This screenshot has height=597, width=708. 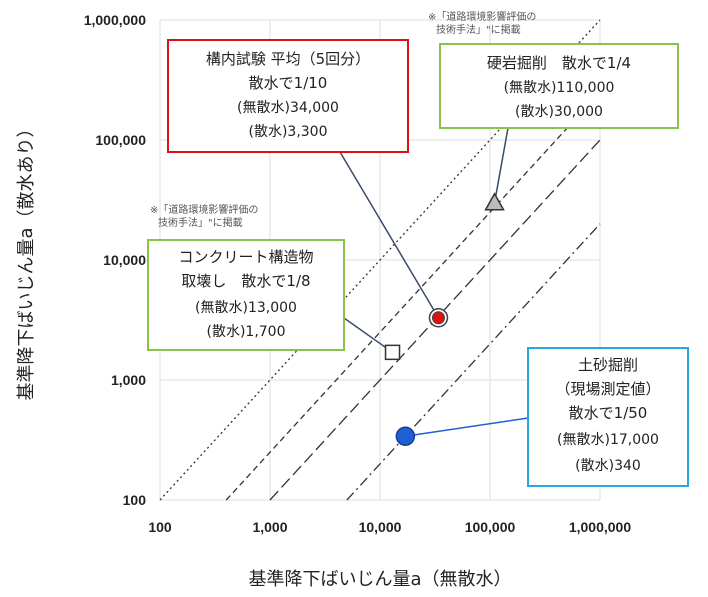 What do you see at coordinates (438, 318) in the screenshot?
I see `point-yard` at bounding box center [438, 318].